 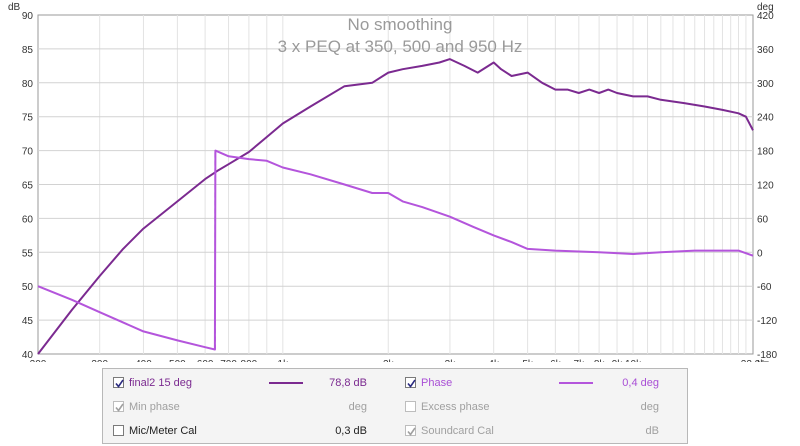 What do you see at coordinates (177, 360) in the screenshot?
I see `x-tick-label: 500` at bounding box center [177, 360].